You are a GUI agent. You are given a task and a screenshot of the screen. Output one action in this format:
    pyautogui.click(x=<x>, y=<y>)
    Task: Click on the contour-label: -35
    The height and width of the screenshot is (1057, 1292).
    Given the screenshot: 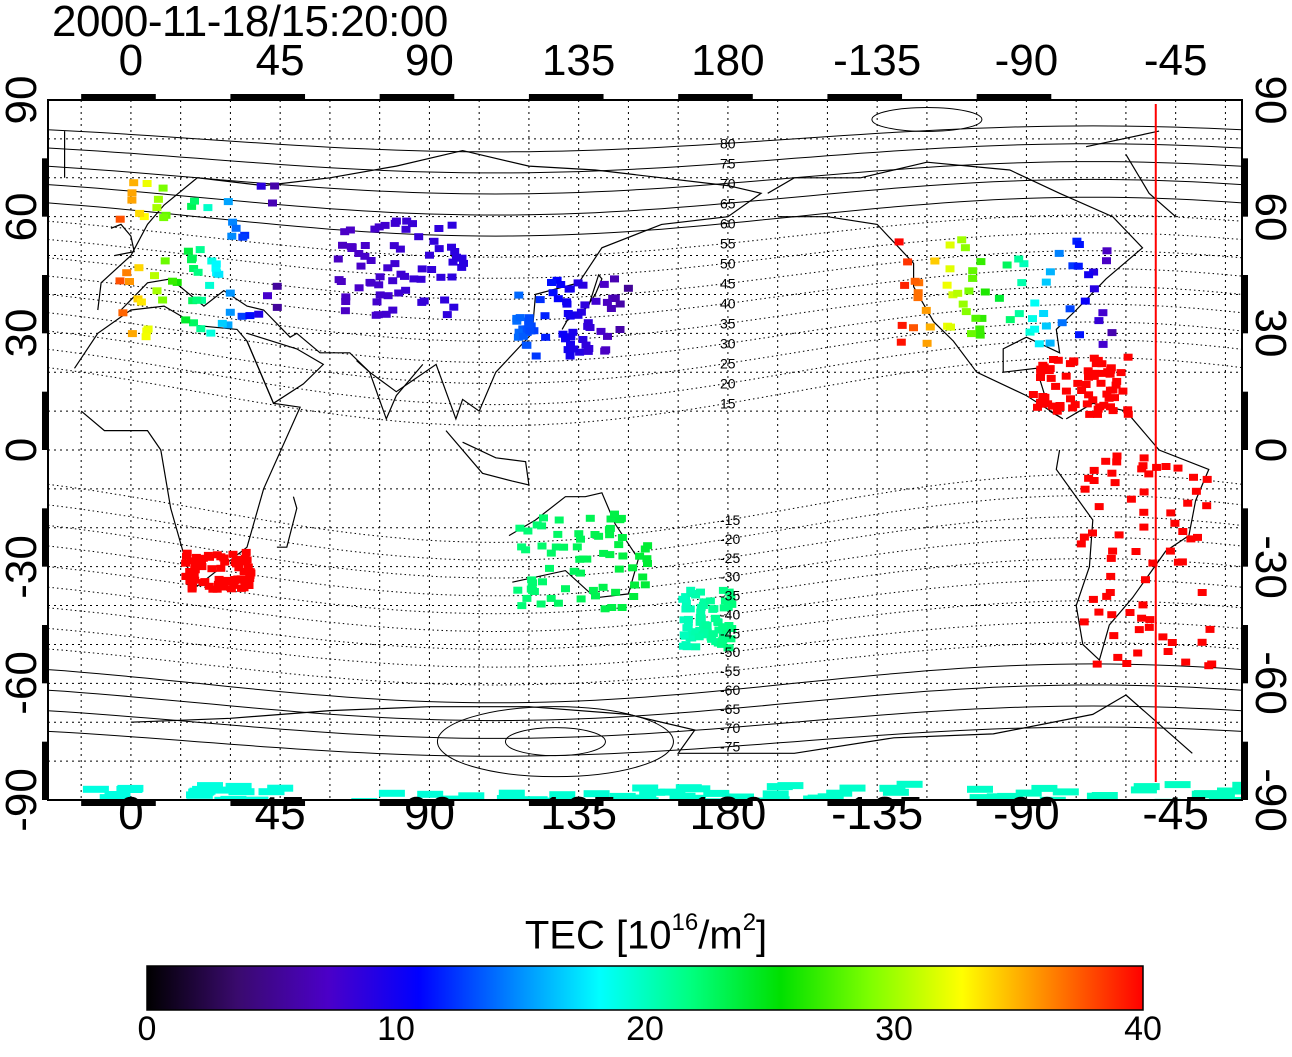 What is the action you would take?
    pyautogui.click(x=730, y=596)
    